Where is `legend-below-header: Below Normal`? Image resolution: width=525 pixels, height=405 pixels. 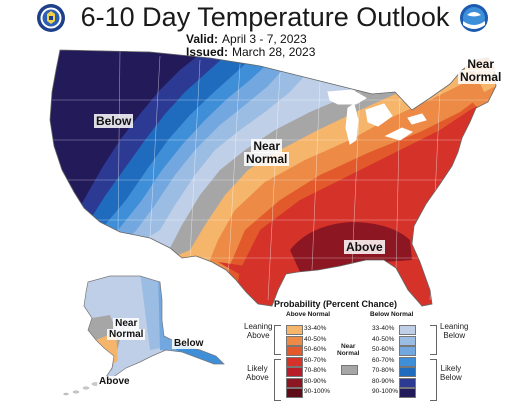 legend-below-header: Below Normal is located at coordinates (392, 314).